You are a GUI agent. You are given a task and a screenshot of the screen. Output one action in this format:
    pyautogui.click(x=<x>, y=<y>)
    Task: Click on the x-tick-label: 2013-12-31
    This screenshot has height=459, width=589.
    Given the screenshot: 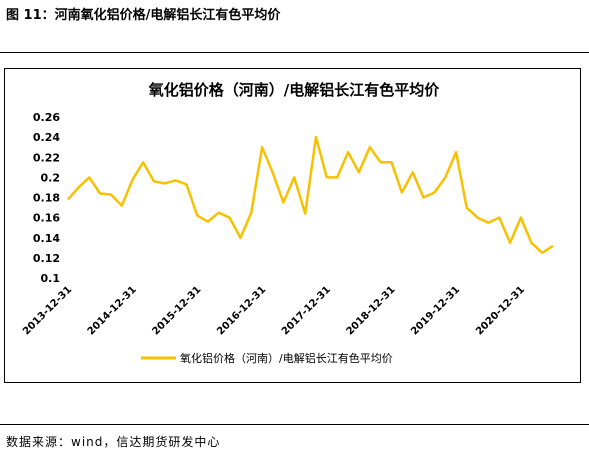 What is the action you would take?
    pyautogui.click(x=47, y=310)
    